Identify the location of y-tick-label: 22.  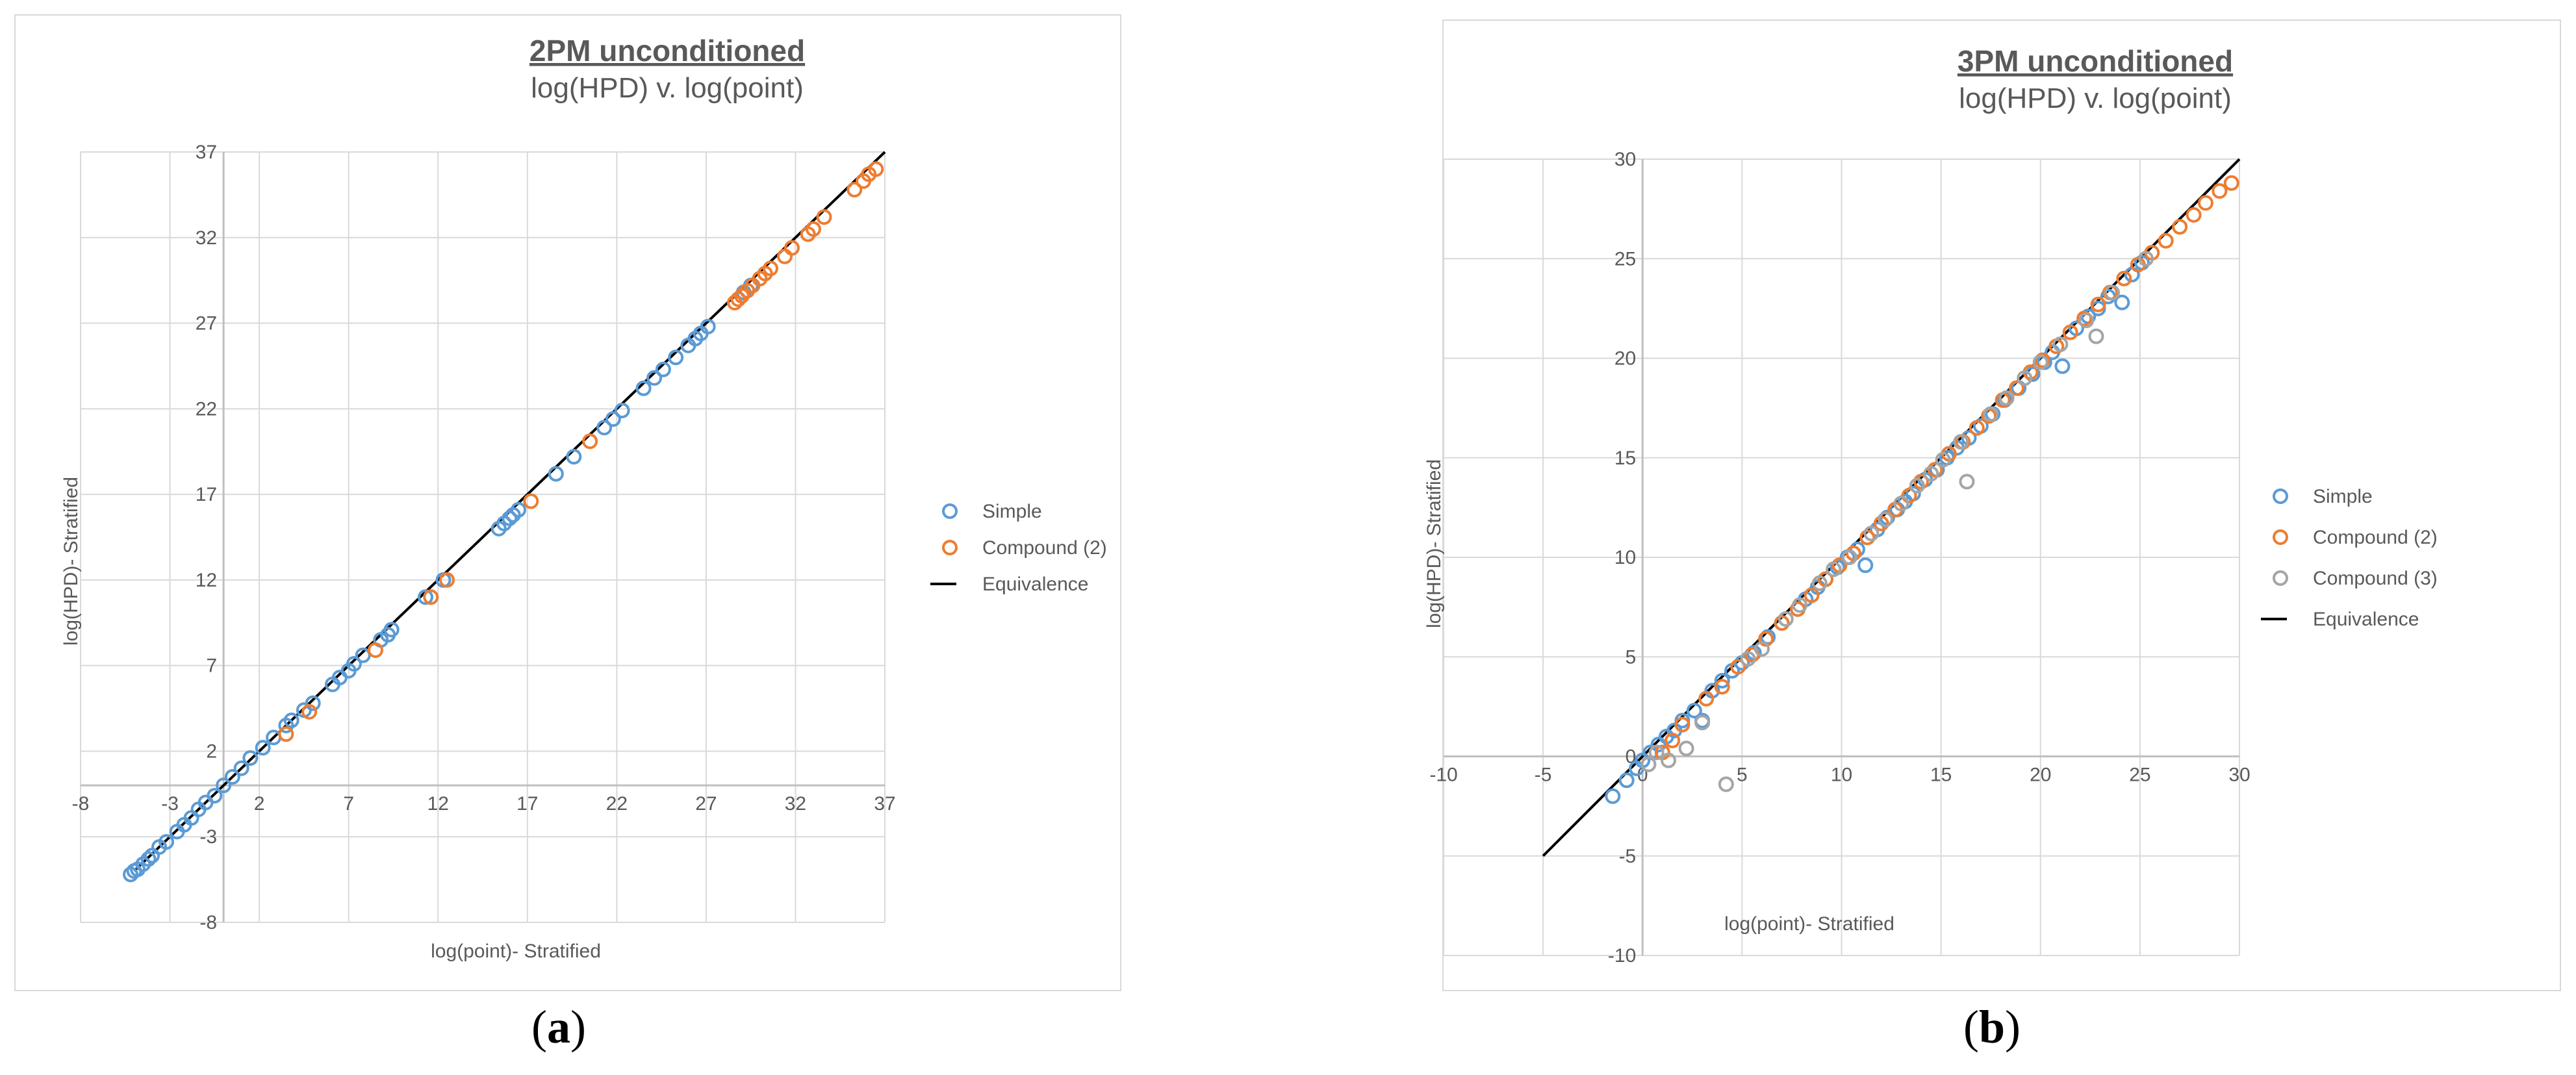
(206, 409).